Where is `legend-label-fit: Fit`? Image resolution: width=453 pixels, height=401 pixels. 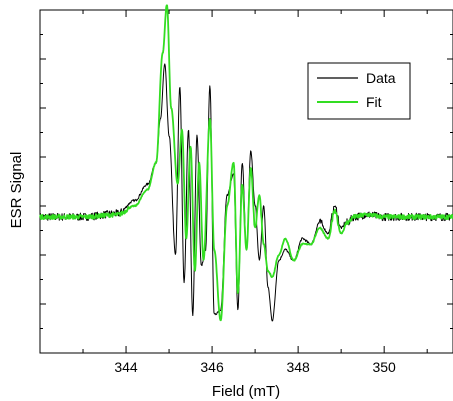
legend-label-fit: Fit is located at coordinates (374, 102).